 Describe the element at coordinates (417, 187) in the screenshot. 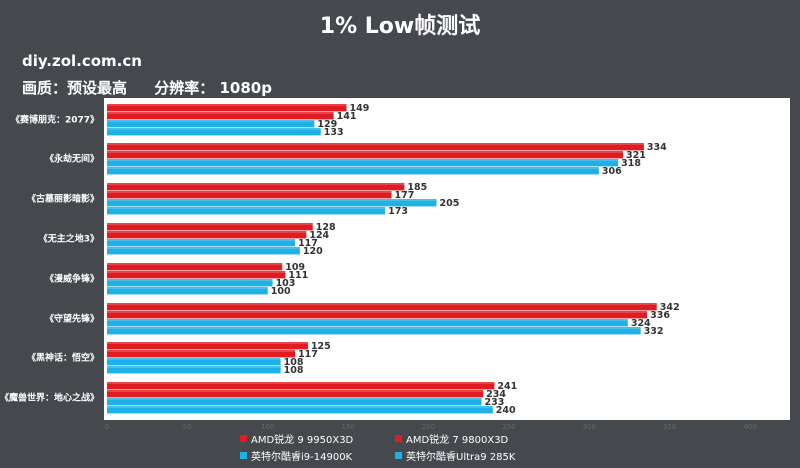

I see `value-label: 185` at that location.